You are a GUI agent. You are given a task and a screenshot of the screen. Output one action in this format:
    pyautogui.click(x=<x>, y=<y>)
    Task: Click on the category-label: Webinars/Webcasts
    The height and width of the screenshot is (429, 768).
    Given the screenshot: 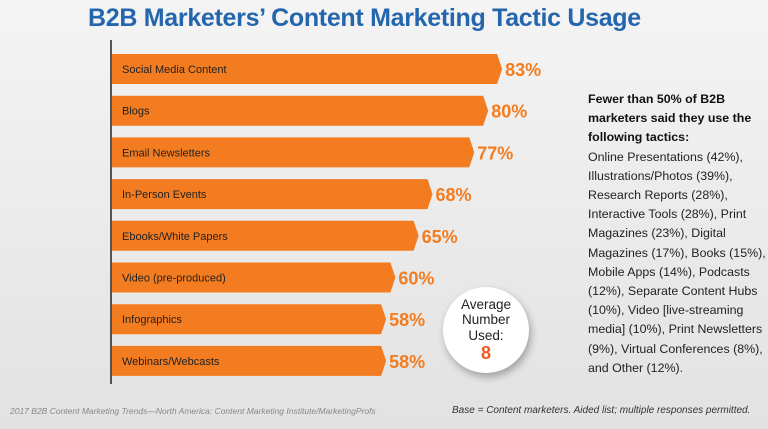 What is the action you would take?
    pyautogui.click(x=171, y=362)
    